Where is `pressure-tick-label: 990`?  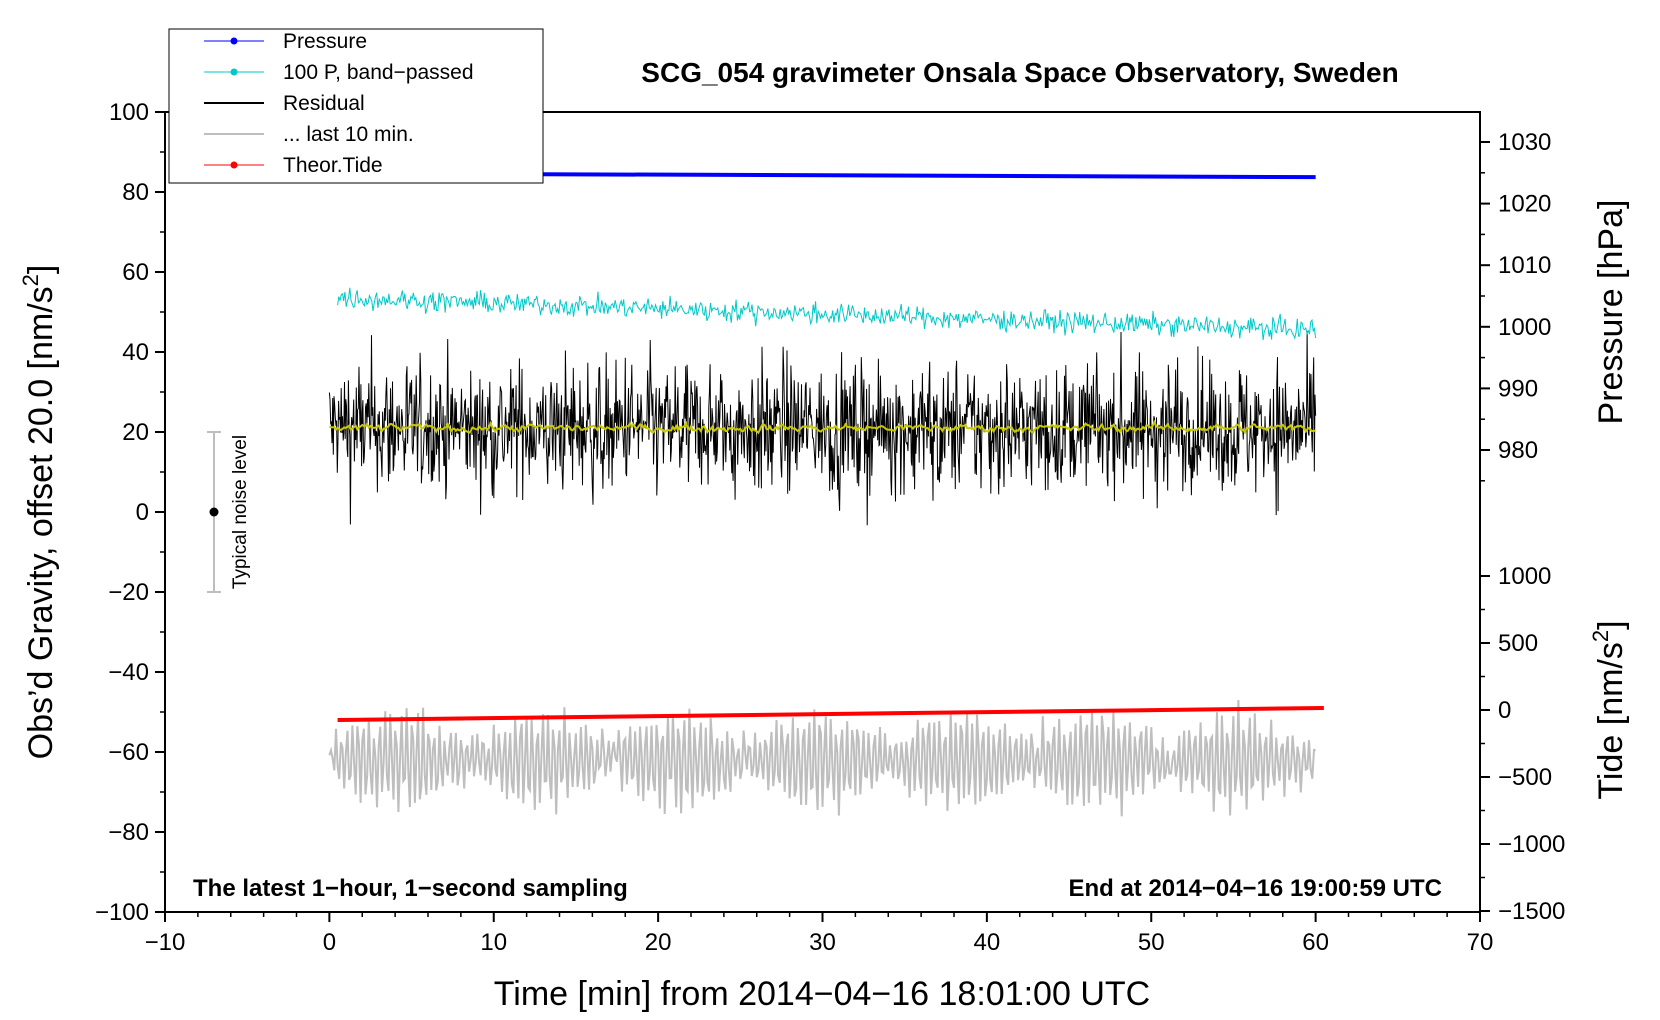 pressure-tick-label: 990 is located at coordinates (1518, 388).